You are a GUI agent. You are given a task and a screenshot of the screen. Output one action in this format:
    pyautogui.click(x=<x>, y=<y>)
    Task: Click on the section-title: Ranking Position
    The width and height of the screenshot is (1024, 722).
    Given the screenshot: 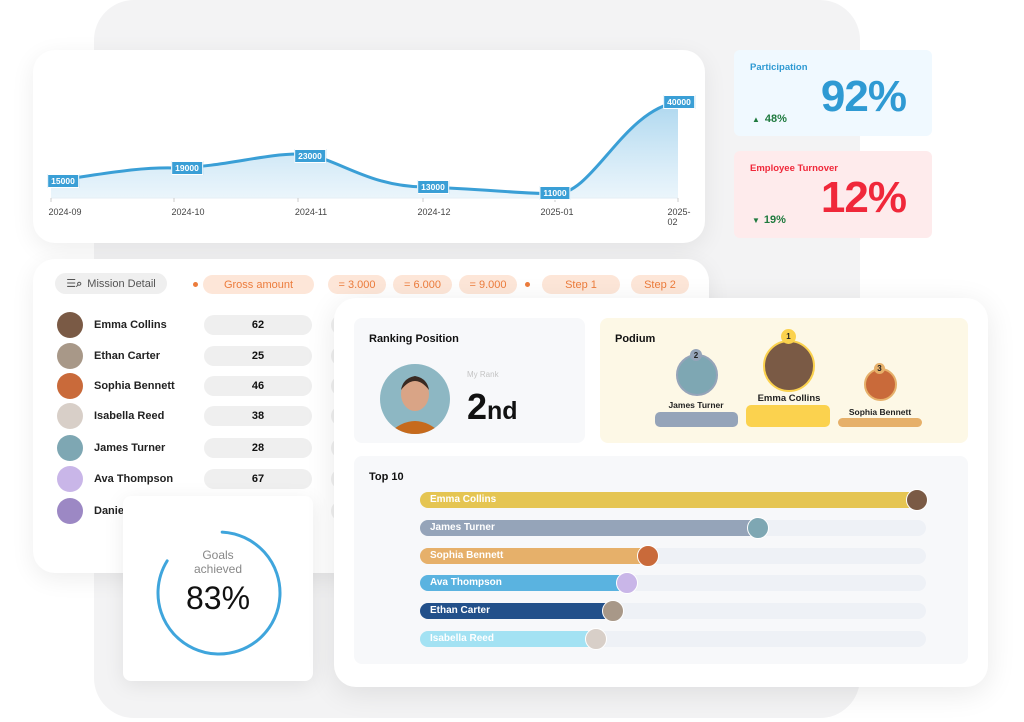 What is the action you would take?
    pyautogui.click(x=414, y=339)
    